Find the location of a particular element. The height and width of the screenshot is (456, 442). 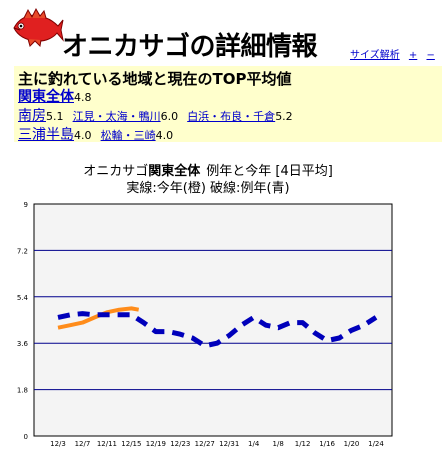

area1-sub2-value: 5.2 is located at coordinates (284, 116).